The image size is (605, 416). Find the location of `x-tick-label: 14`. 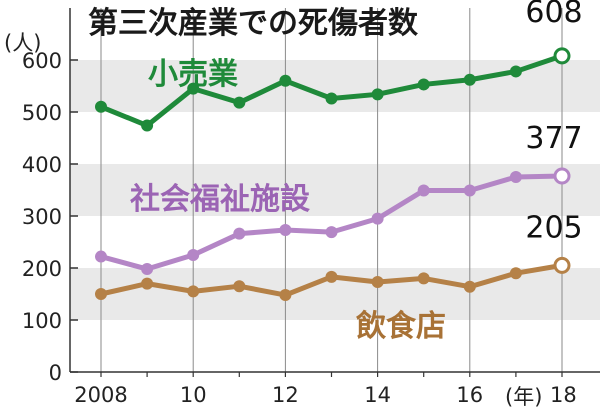

x-tick-label: 14 is located at coordinates (377, 395).